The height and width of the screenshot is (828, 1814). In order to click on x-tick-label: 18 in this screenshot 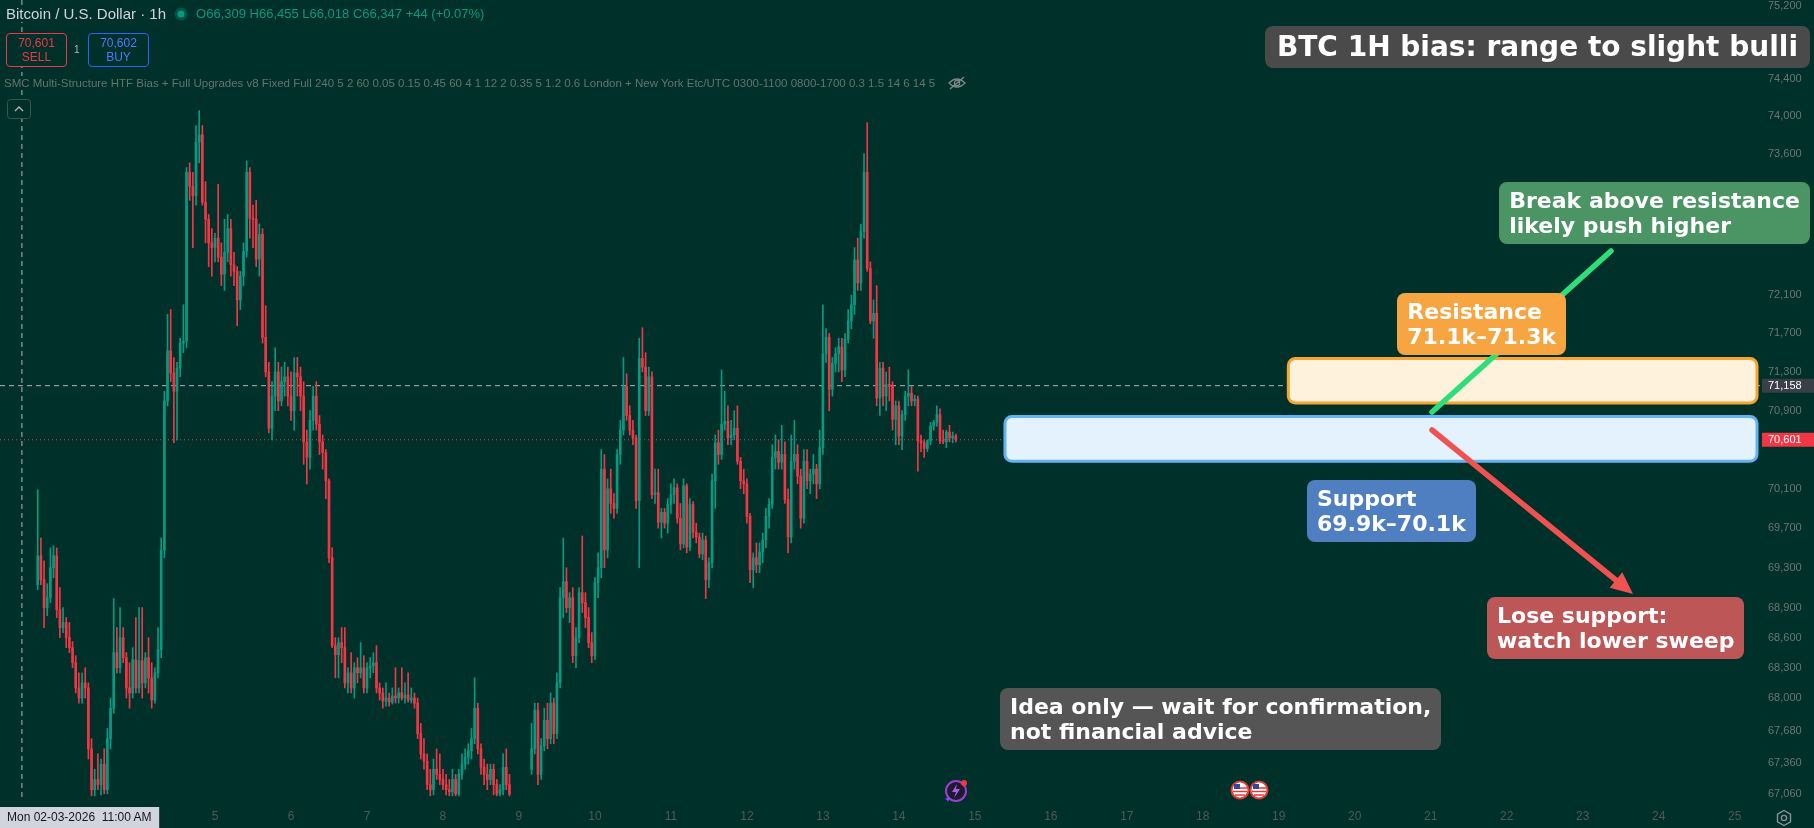, I will do `click(1203, 815)`.